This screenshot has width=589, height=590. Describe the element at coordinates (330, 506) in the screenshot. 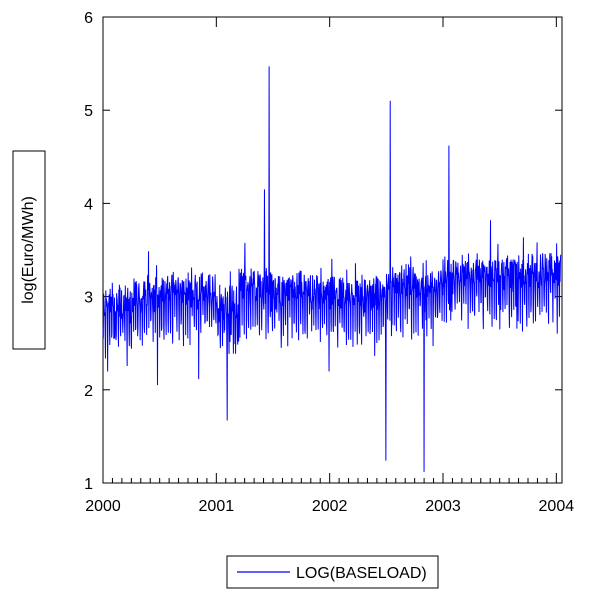

I see `x-tick-label: 2002` at that location.